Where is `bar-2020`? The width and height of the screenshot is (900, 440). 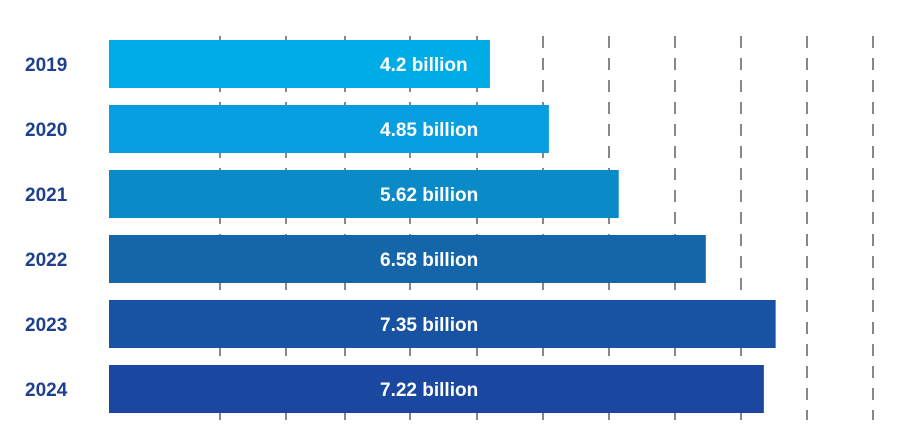 bar-2020 is located at coordinates (329, 129).